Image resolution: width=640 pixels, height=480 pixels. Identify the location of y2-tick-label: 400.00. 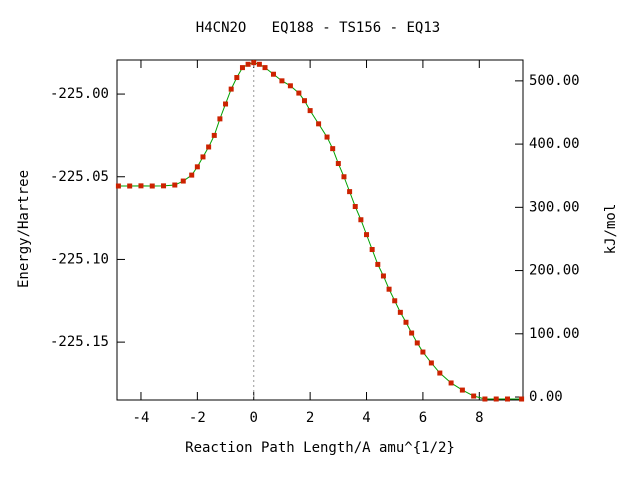
(554, 144).